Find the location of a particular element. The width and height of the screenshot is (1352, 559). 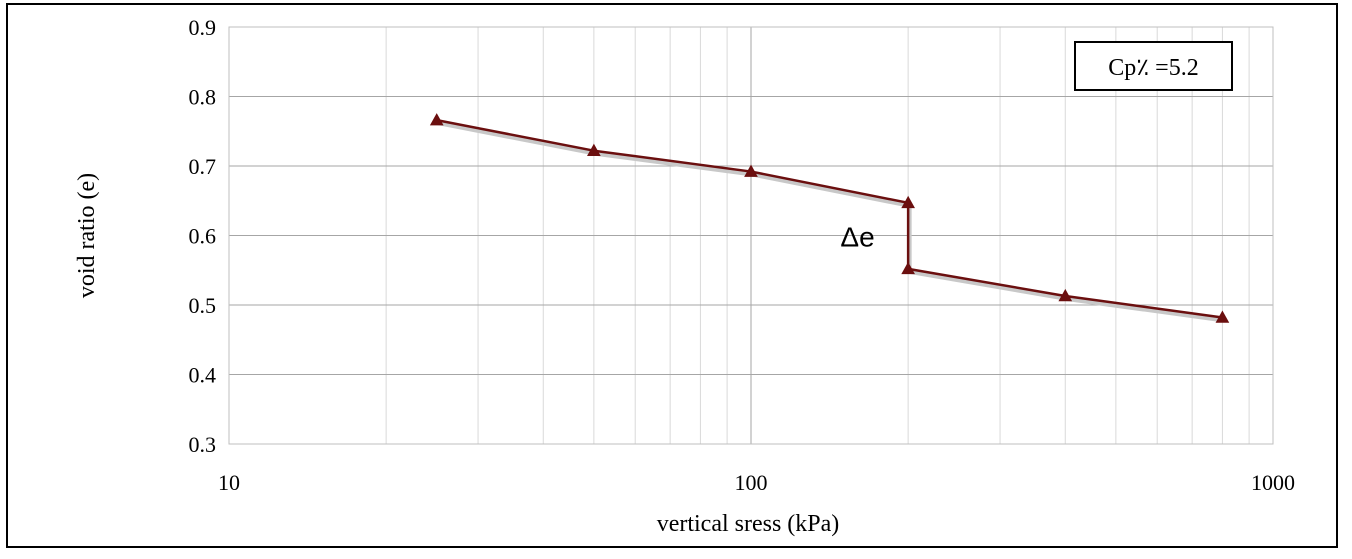

x-tick-label: 1000 is located at coordinates (1273, 482).